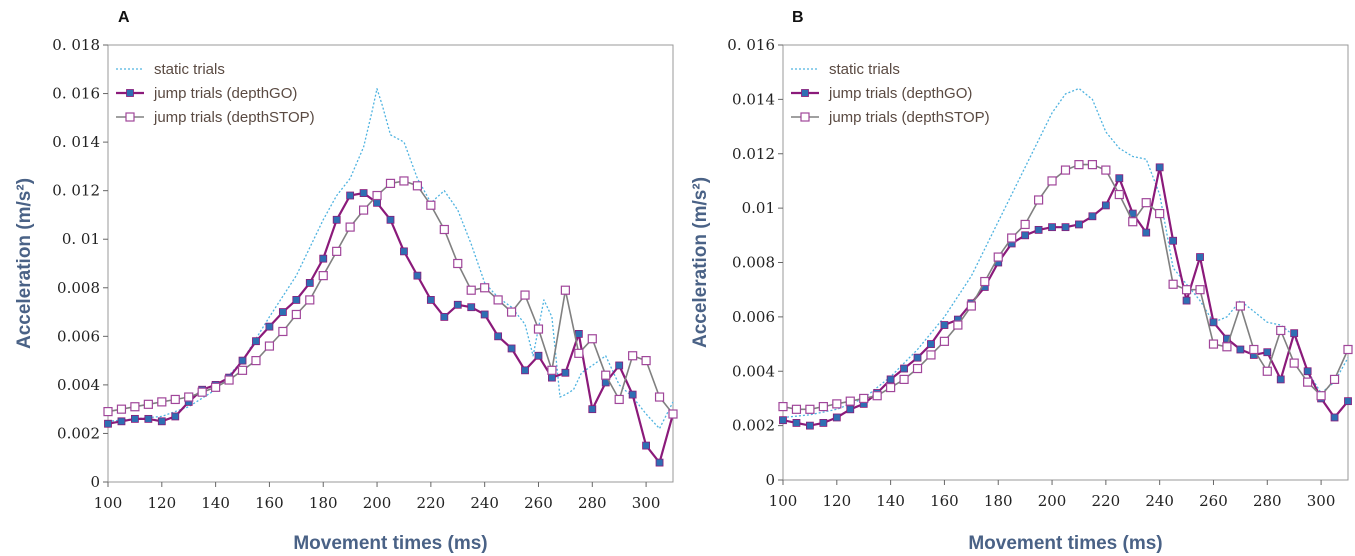  I want to click on y-tick-label: 0.01, so click(758, 208).